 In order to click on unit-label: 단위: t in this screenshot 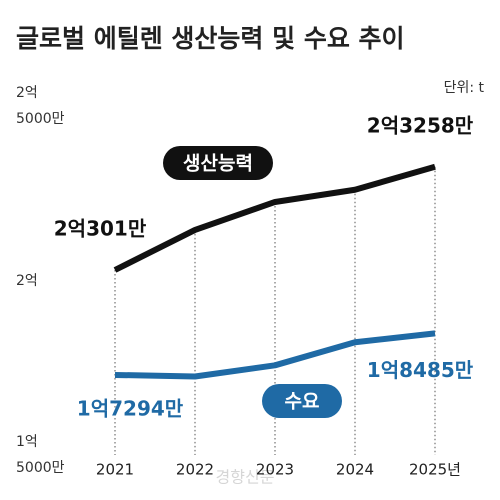, I will do `click(464, 88)`.